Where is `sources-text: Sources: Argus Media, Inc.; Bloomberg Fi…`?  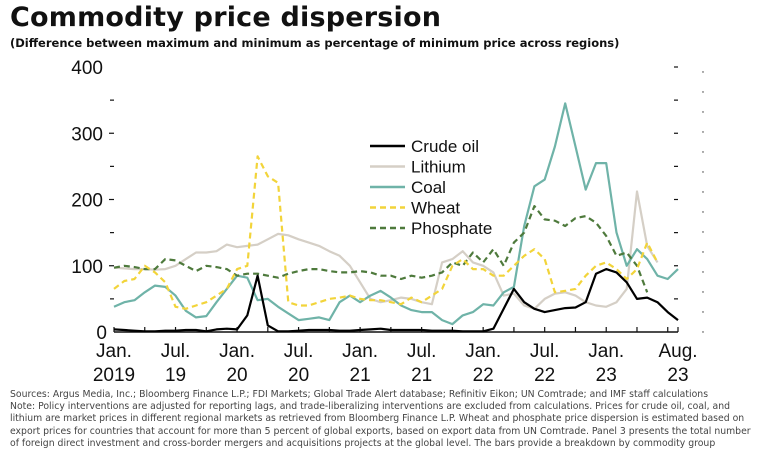 sources-text: Sources: Argus Media, Inc.; Bloomberg Fi… is located at coordinates (359, 394).